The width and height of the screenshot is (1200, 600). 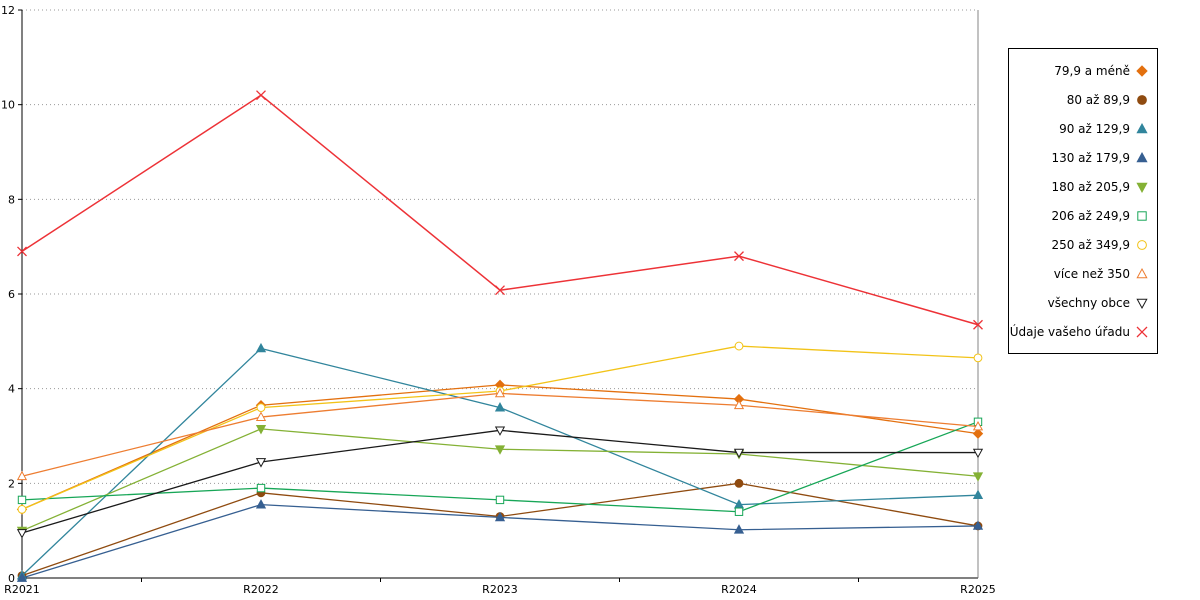 What do you see at coordinates (11, 199) in the screenshot?
I see `y-axis-label: 8` at bounding box center [11, 199].